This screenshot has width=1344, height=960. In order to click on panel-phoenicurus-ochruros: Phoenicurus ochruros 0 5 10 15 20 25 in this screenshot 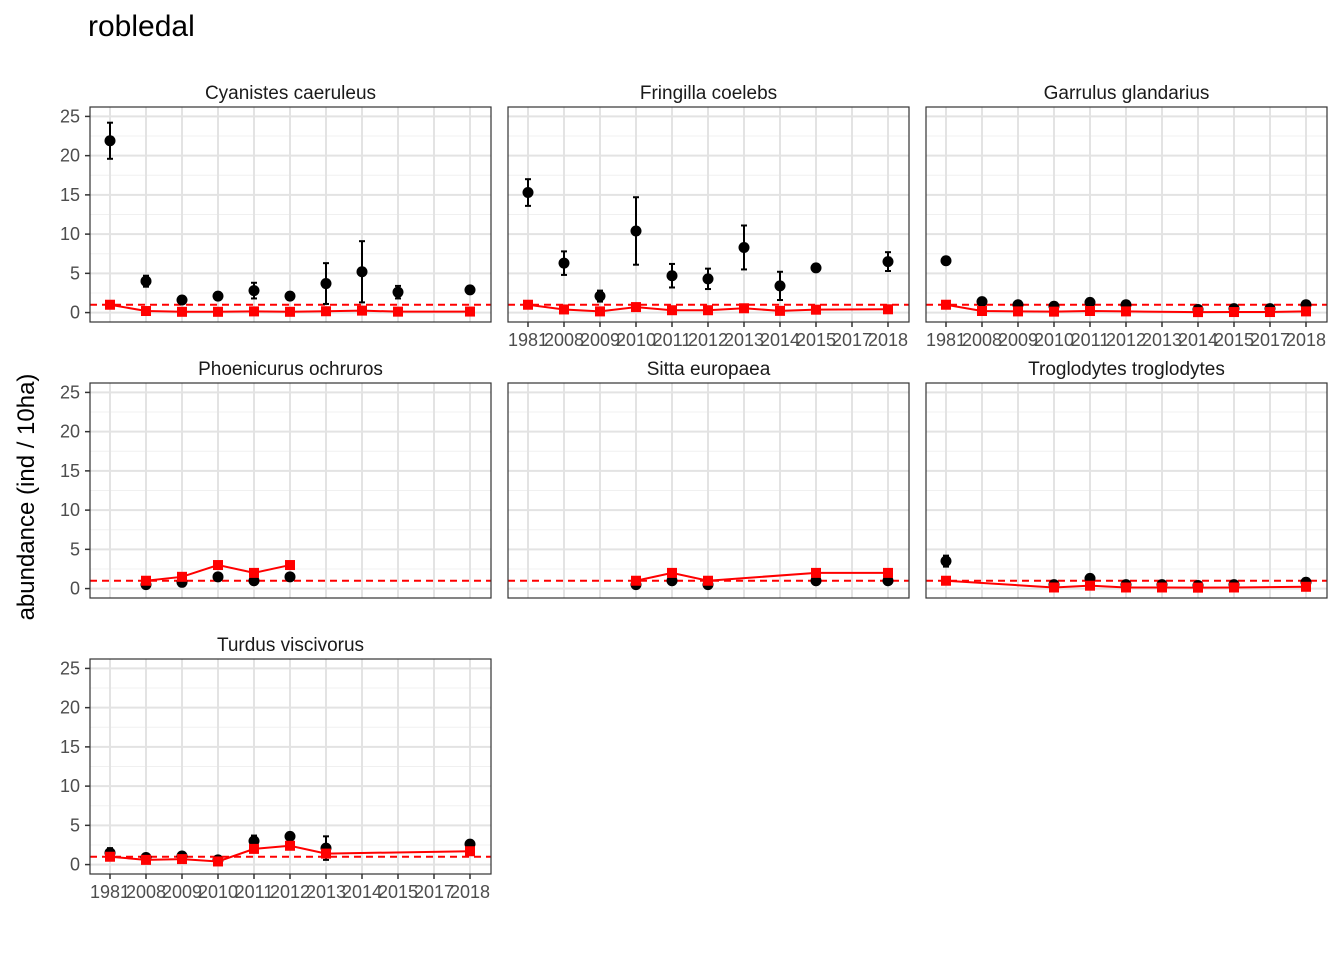, I will do `click(276, 479)`.